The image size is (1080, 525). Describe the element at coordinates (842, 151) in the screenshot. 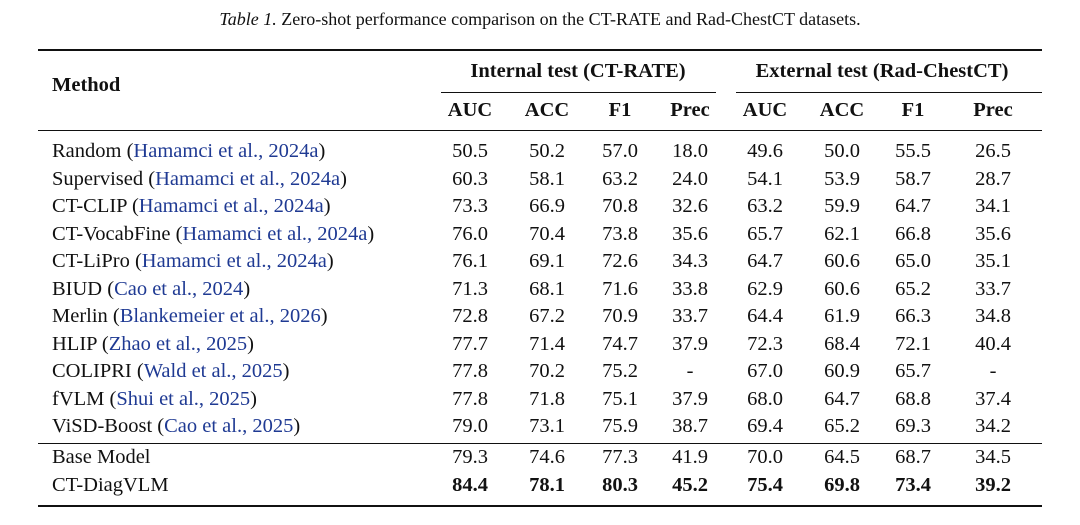

I see `value-cell: 50.0` at that location.